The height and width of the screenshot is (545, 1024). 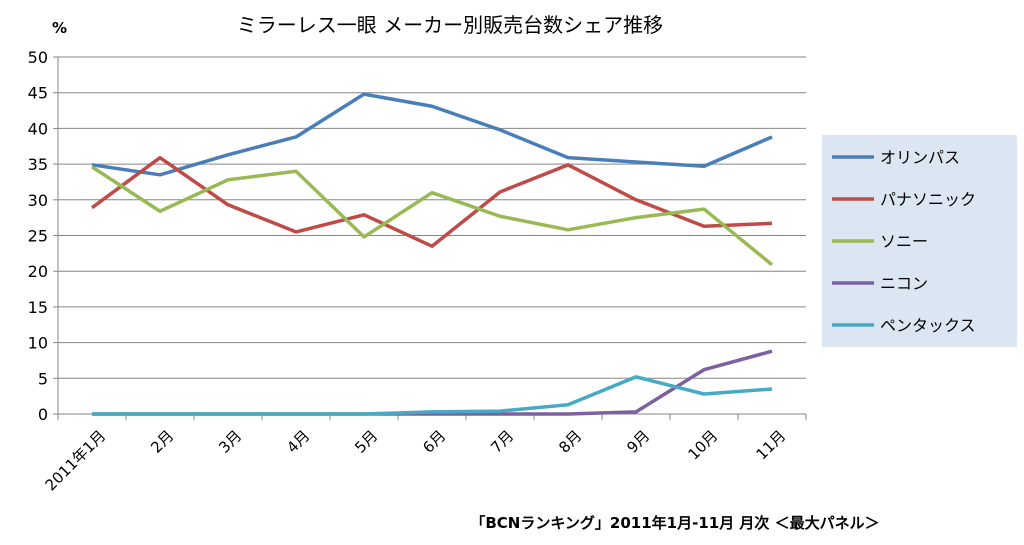 What do you see at coordinates (38, 164) in the screenshot?
I see `y-tick-label: 35` at bounding box center [38, 164].